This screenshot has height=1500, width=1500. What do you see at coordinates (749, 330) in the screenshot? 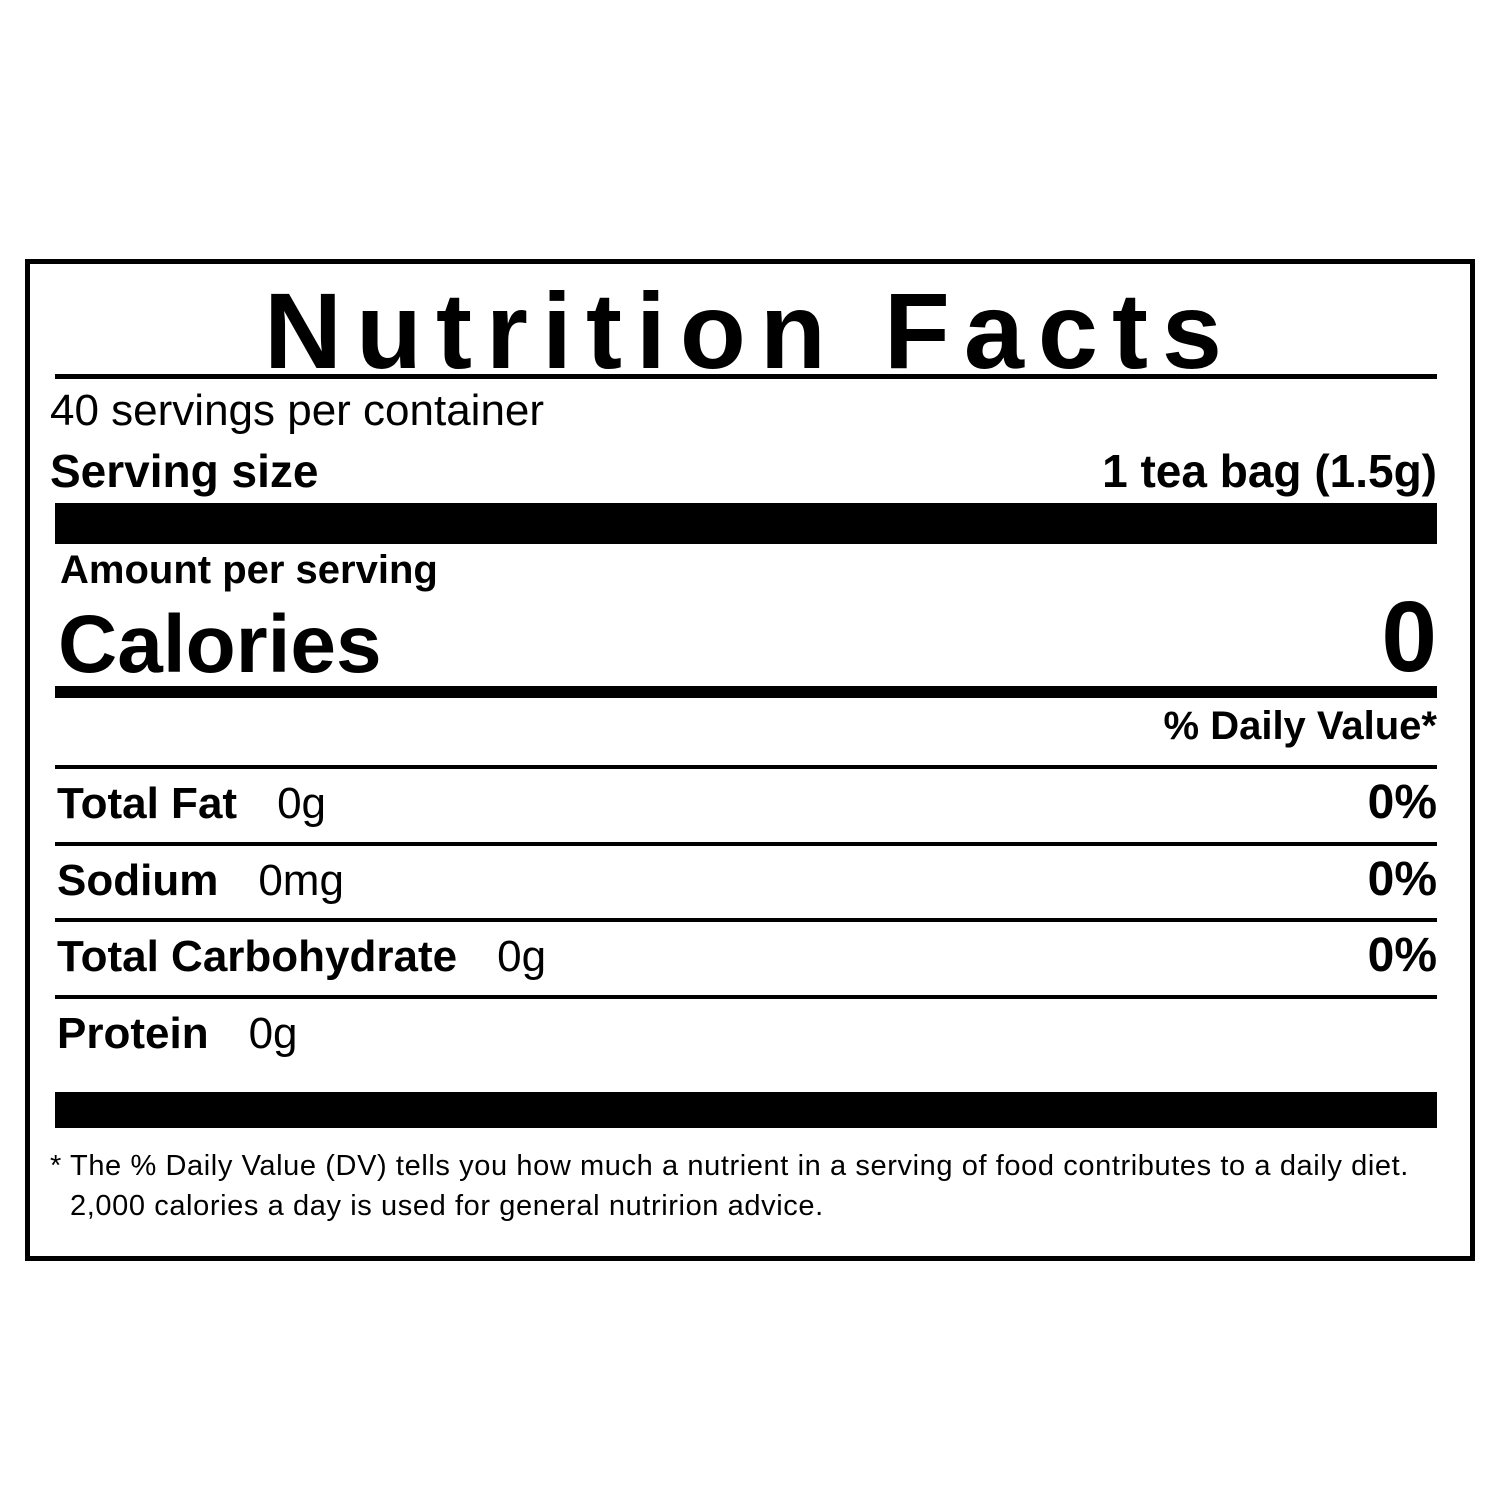
I see `title: Nutrition Facts` at bounding box center [749, 330].